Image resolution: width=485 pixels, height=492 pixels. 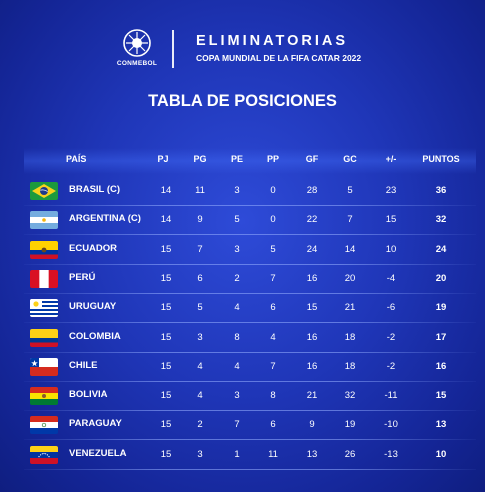 I want to click on uruguay-flag-icon, so click(x=44, y=308).